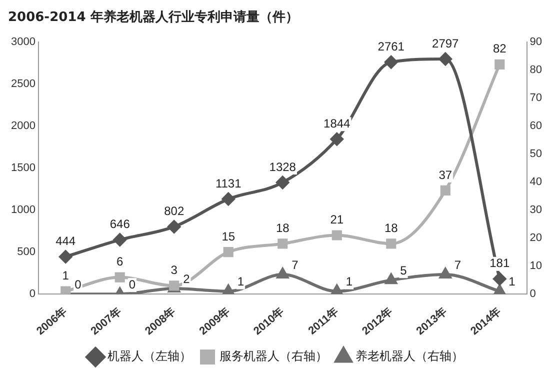 Image resolution: width=557 pixels, height=381 pixels. What do you see at coordinates (228, 183) in the screenshot?
I see `data-label: 1131` at bounding box center [228, 183].